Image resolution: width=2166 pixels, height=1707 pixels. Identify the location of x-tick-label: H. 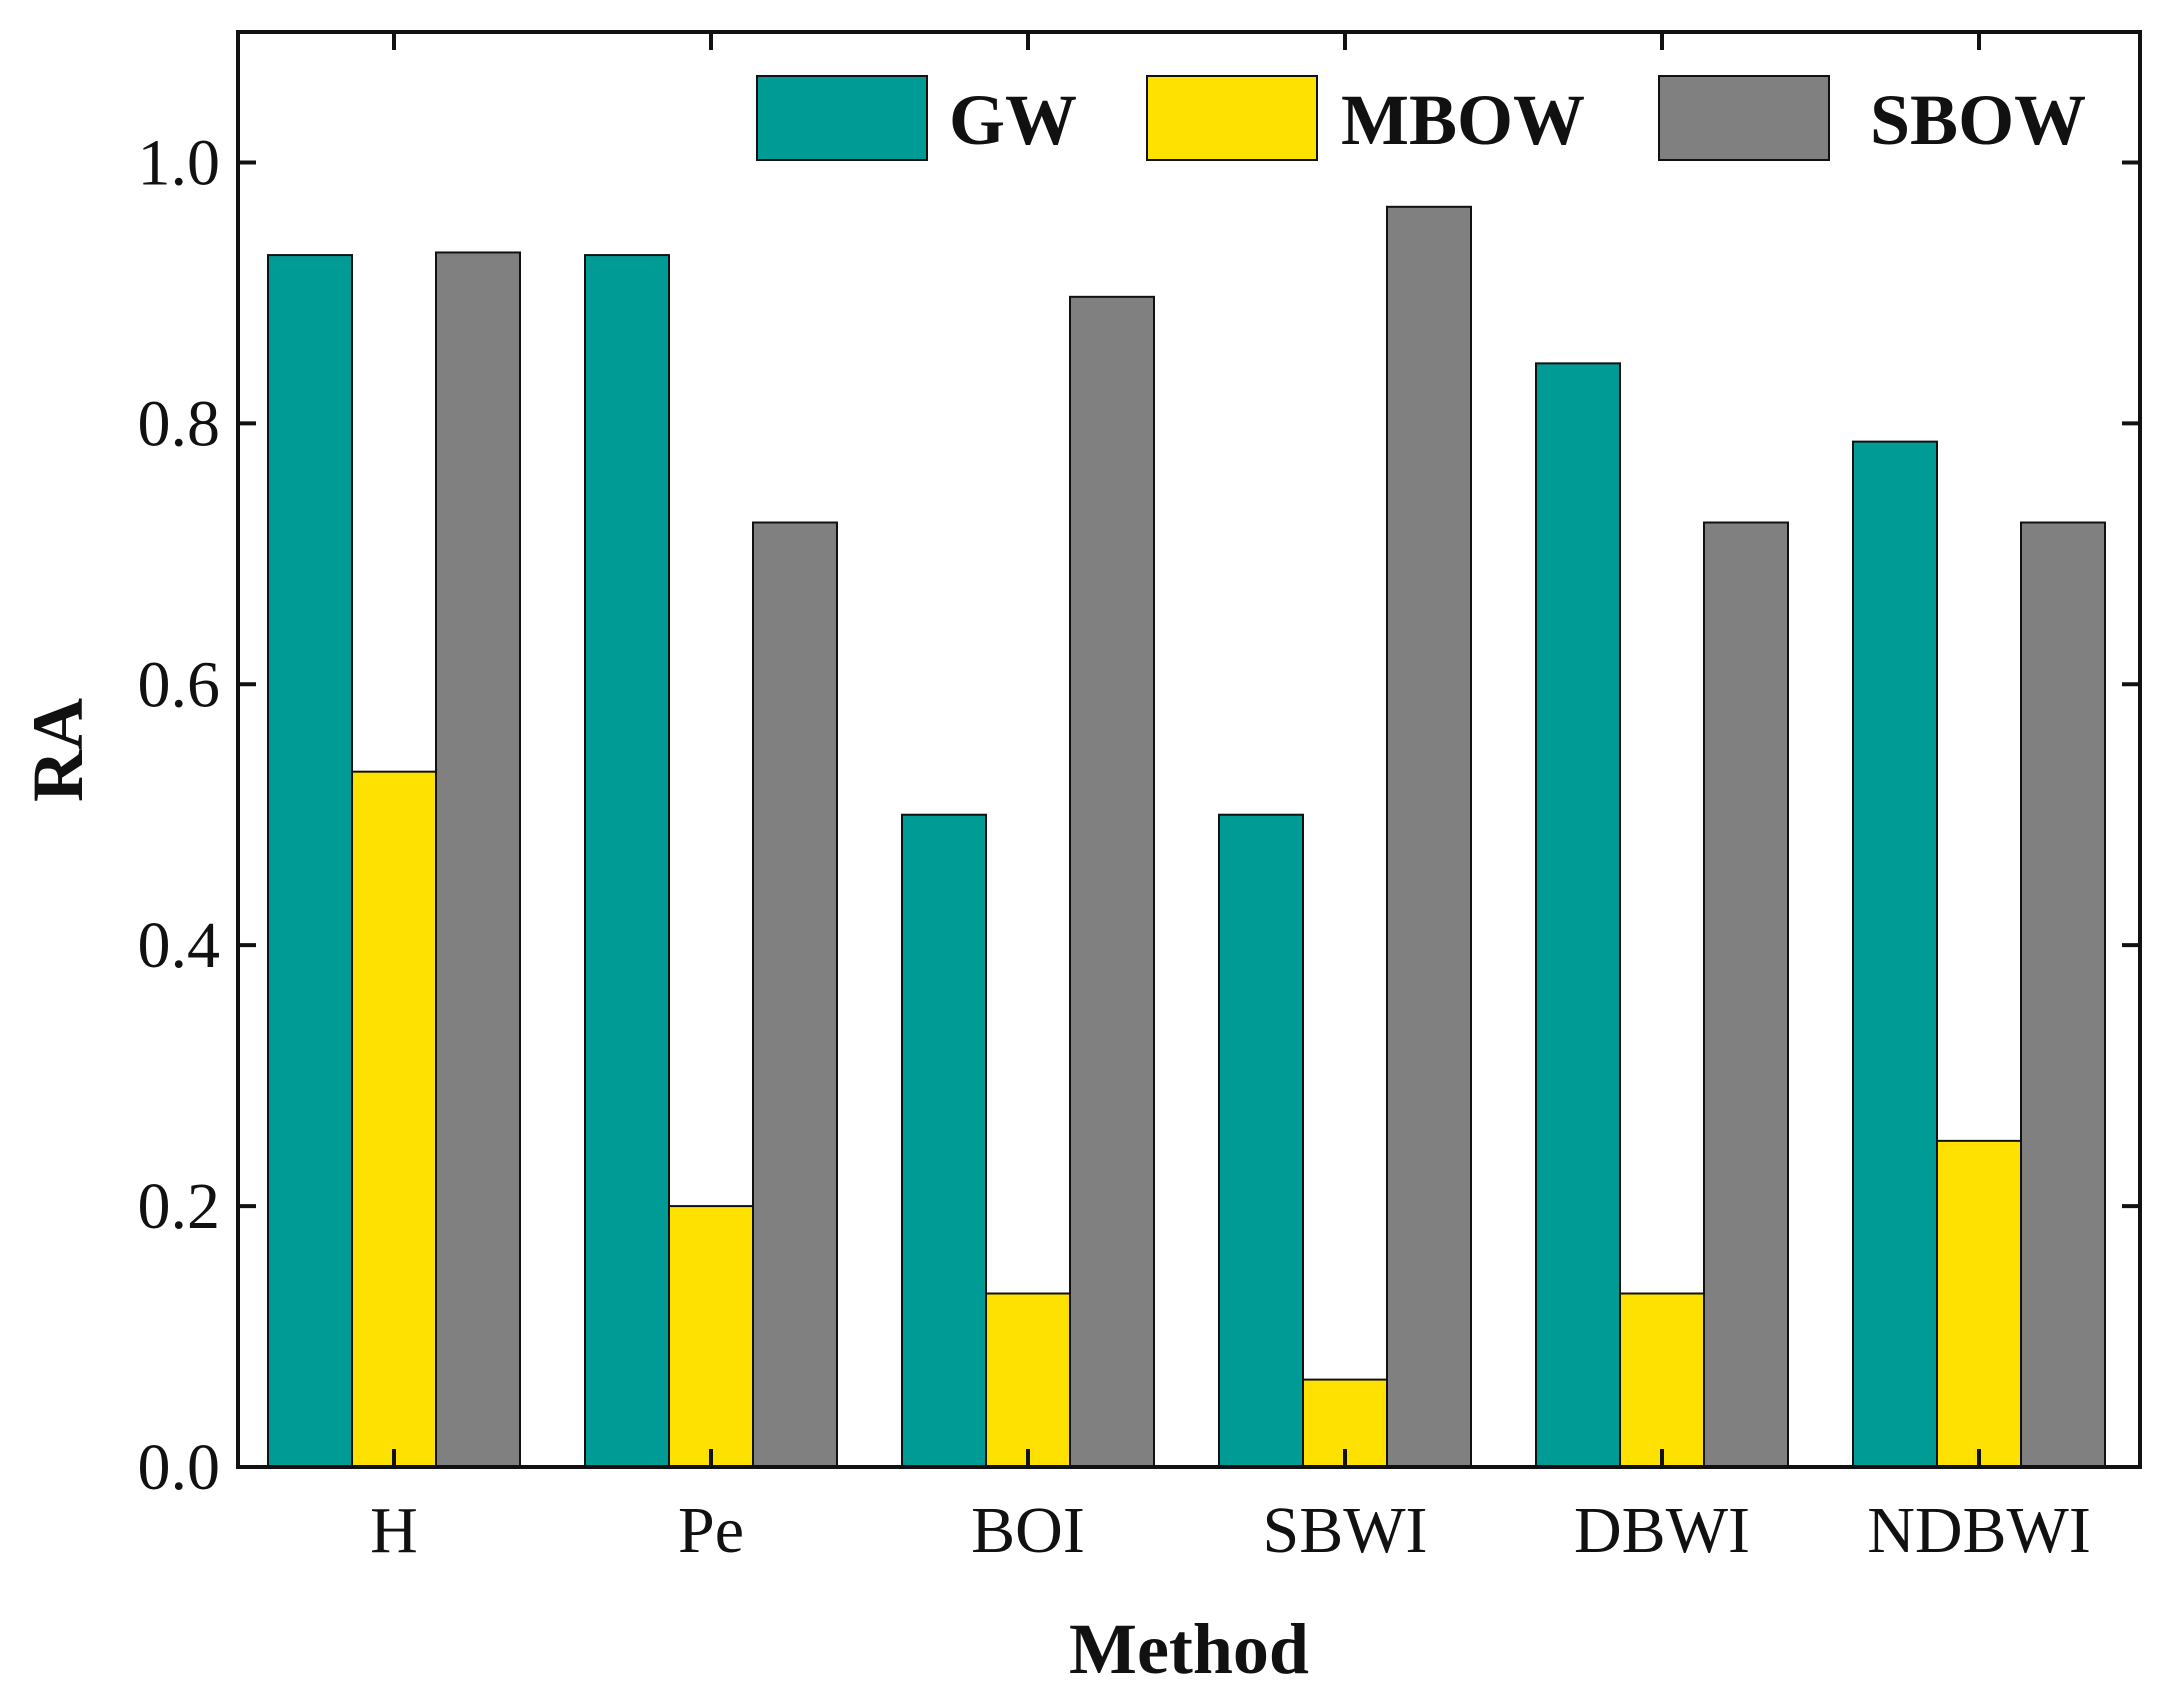
(394, 1530).